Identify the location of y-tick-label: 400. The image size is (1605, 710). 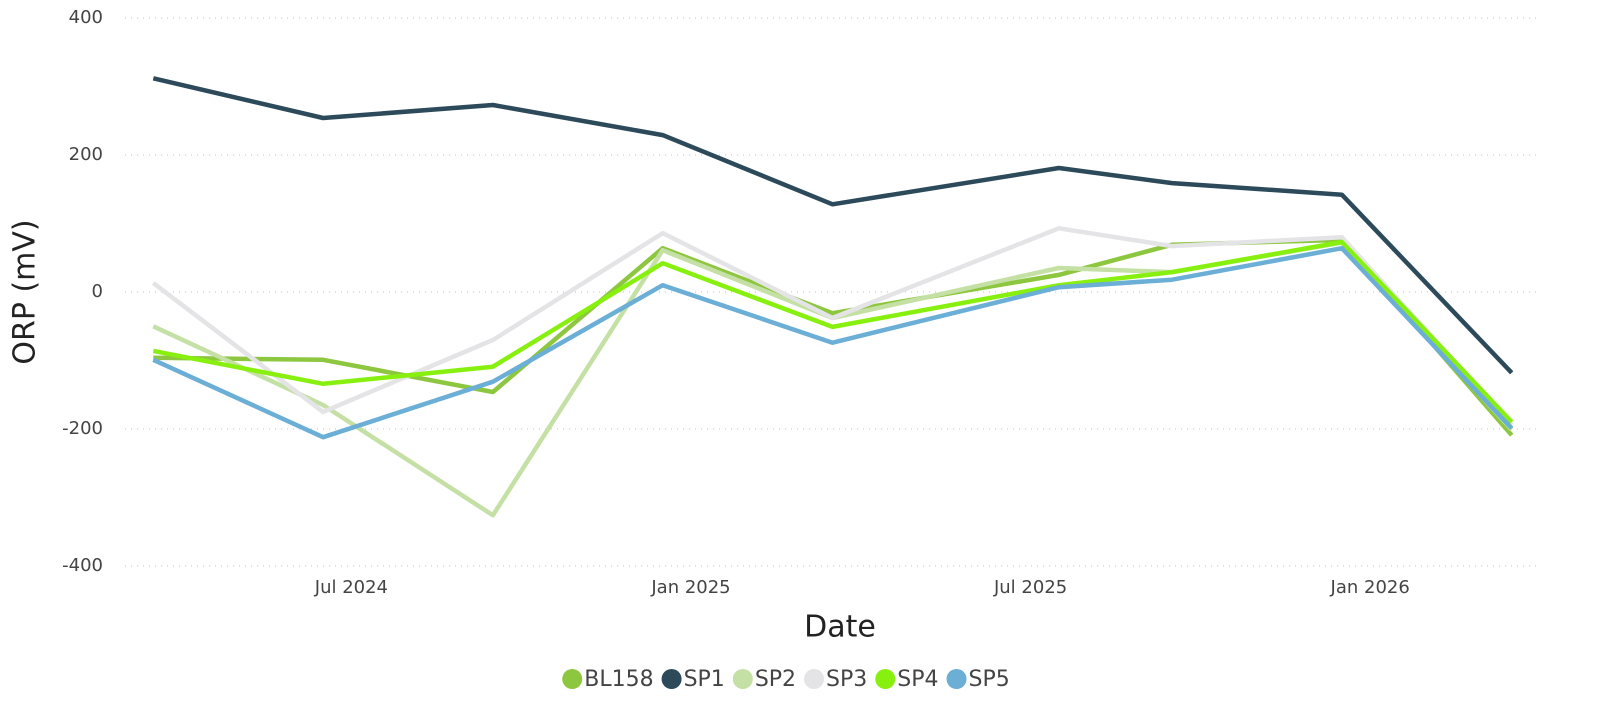
(86, 17).